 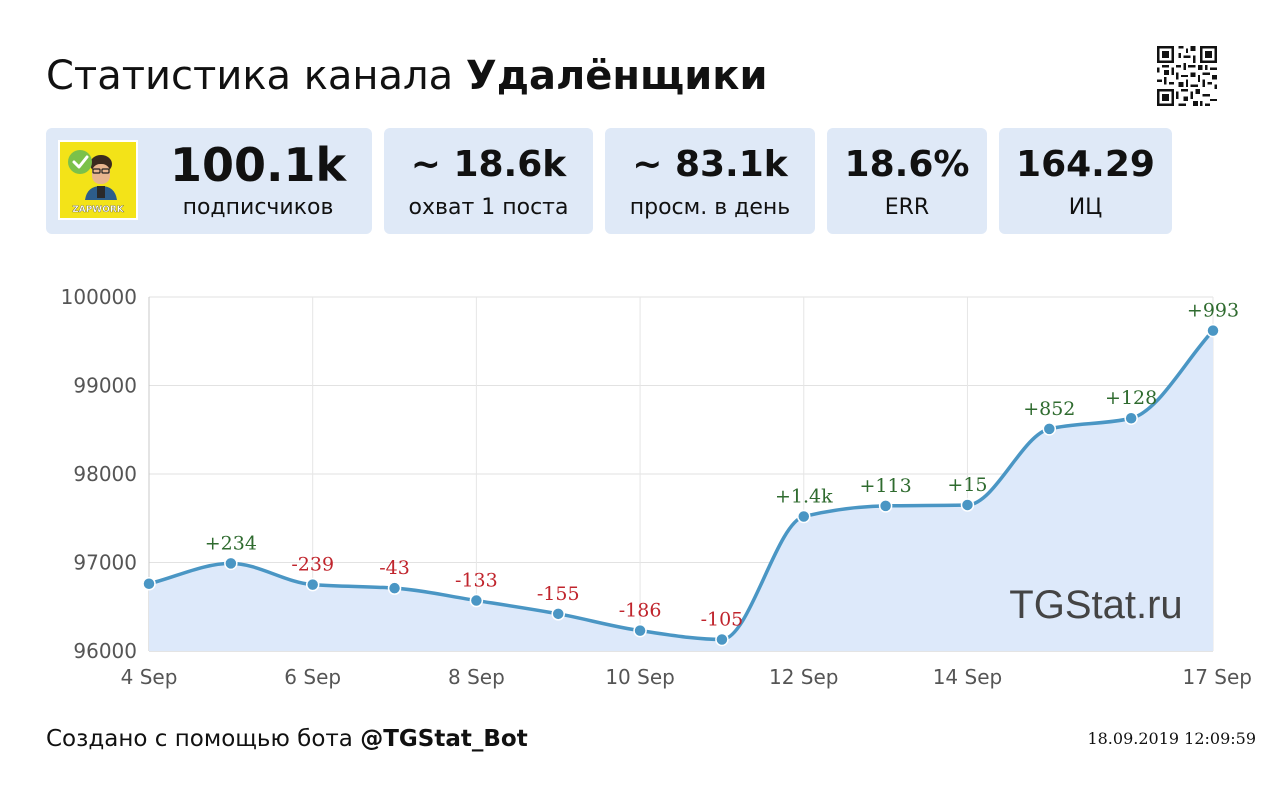 I want to click on index-value: 164.29, so click(x=1085, y=164).